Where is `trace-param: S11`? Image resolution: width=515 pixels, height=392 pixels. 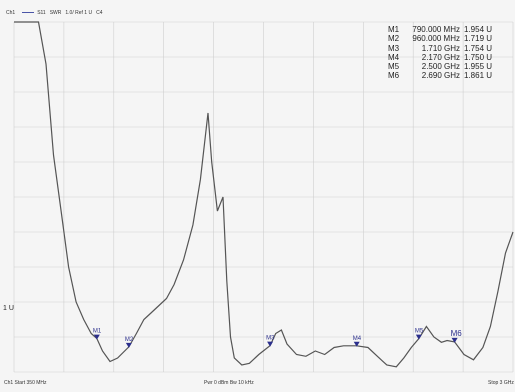
trace-param: S11 is located at coordinates (41, 13).